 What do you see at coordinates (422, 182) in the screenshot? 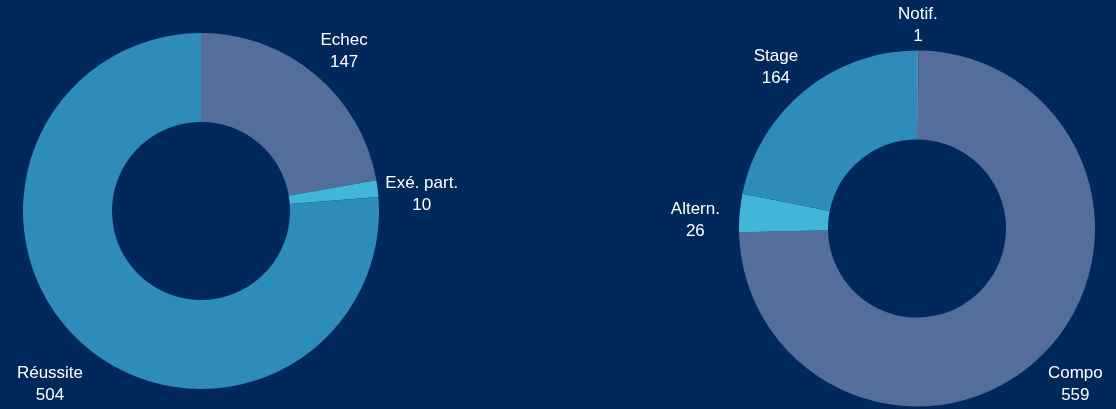
I see `slice-label: Exé. part.` at bounding box center [422, 182].